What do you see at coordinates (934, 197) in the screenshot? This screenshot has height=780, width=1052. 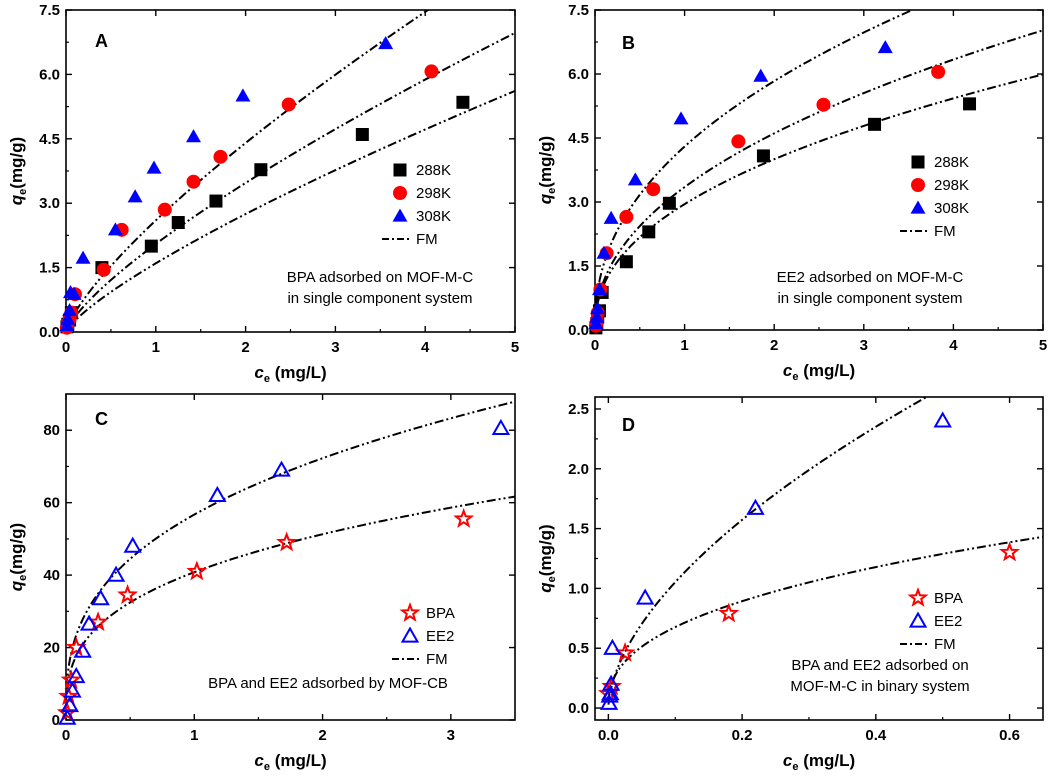 I see `legend: 288K 298K 308K FM` at bounding box center [934, 197].